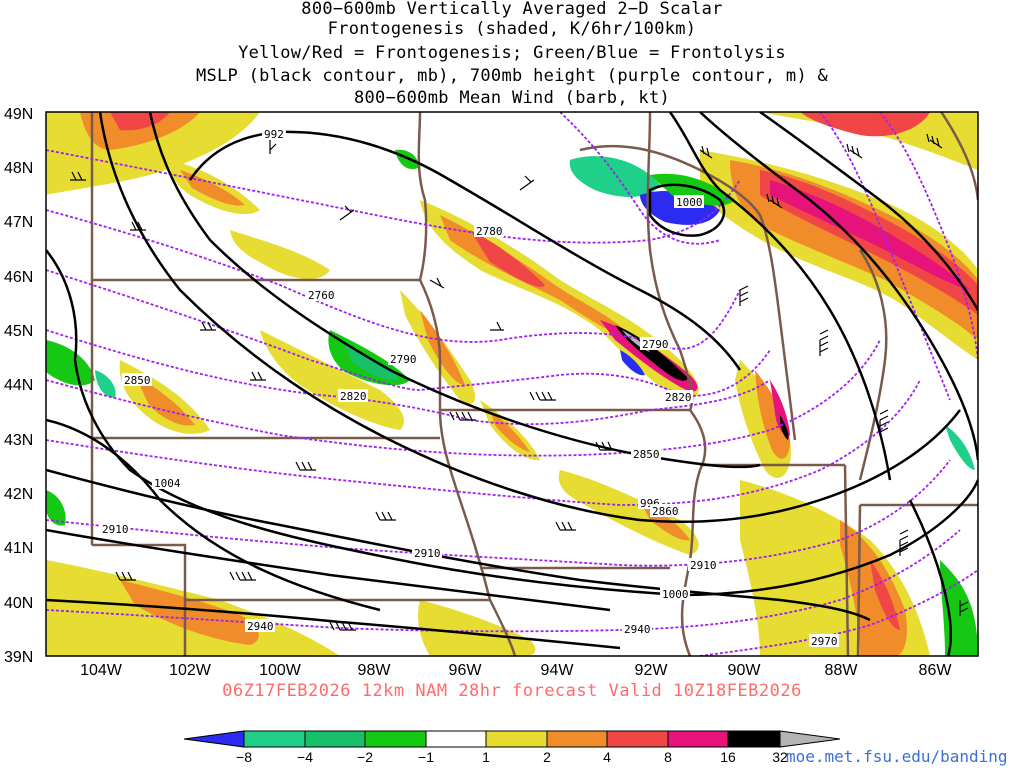 This screenshot has height=768, width=1024. What do you see at coordinates (18, 168) in the screenshot?
I see `lat-label-48n: 48N` at bounding box center [18, 168].